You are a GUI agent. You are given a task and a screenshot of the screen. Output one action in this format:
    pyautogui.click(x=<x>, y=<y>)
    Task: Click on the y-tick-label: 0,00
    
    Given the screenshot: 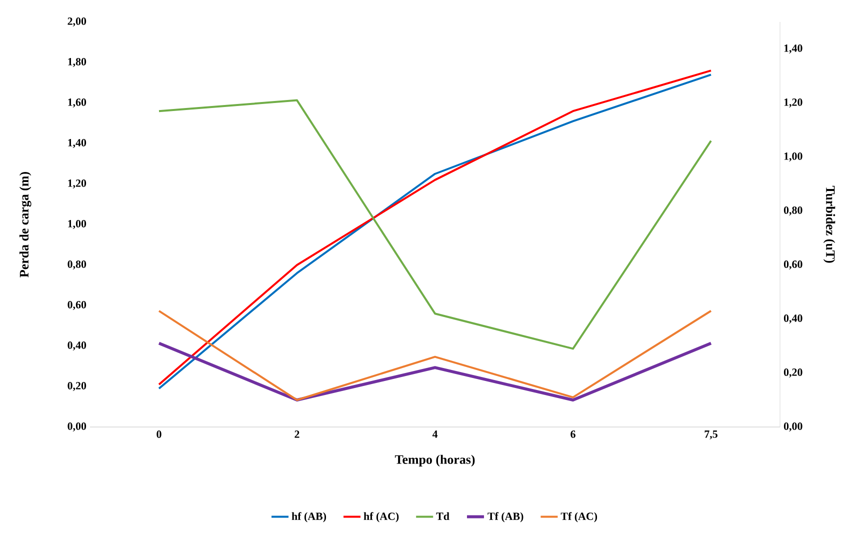 What is the action you would take?
    pyautogui.click(x=77, y=427)
    